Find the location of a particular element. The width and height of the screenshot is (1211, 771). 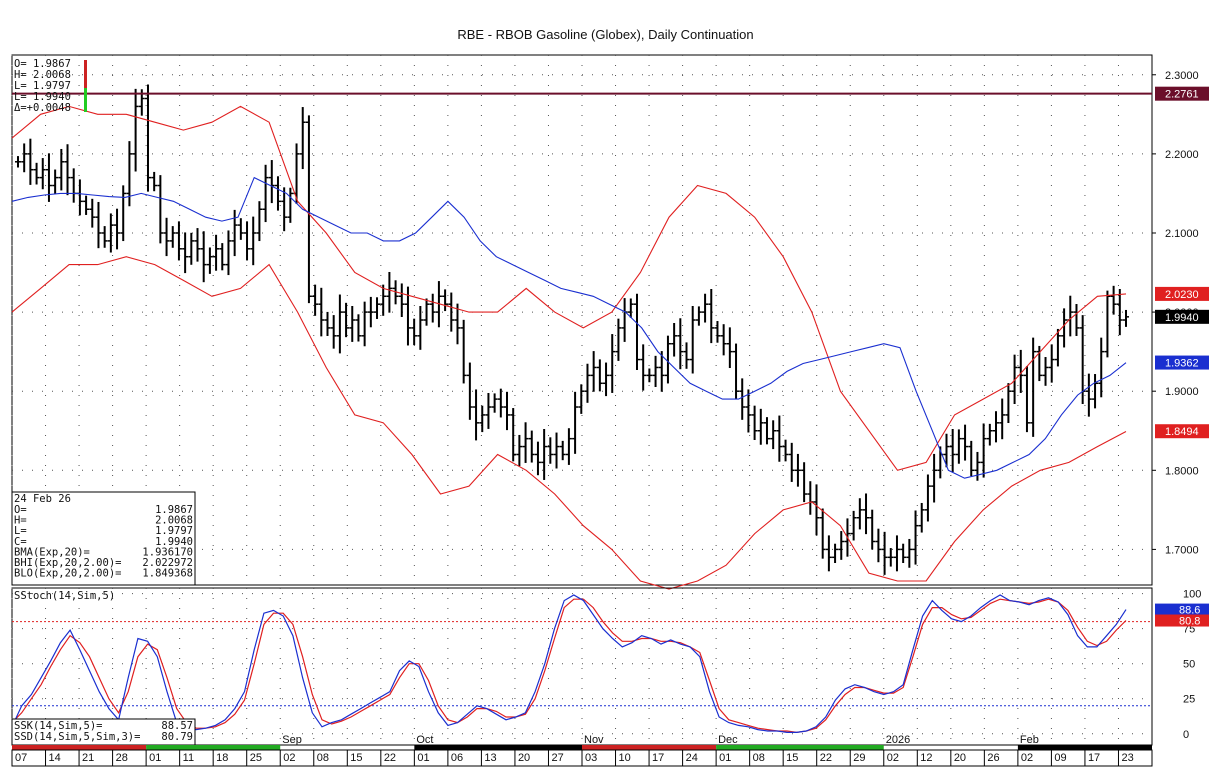

day-label: 09 is located at coordinates (1060, 758).